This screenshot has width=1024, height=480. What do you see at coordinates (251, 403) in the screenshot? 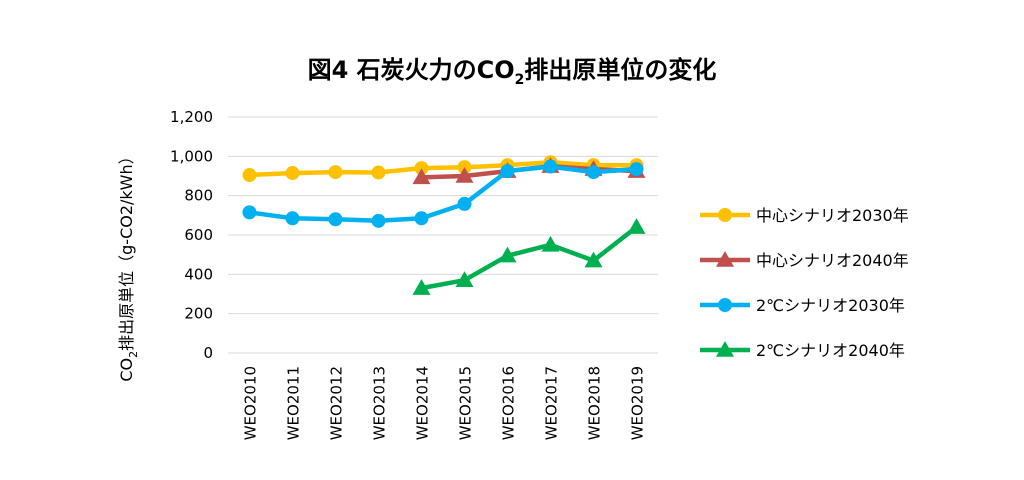
I see `x-tick-label-weo2010: WEO2010` at bounding box center [251, 403].